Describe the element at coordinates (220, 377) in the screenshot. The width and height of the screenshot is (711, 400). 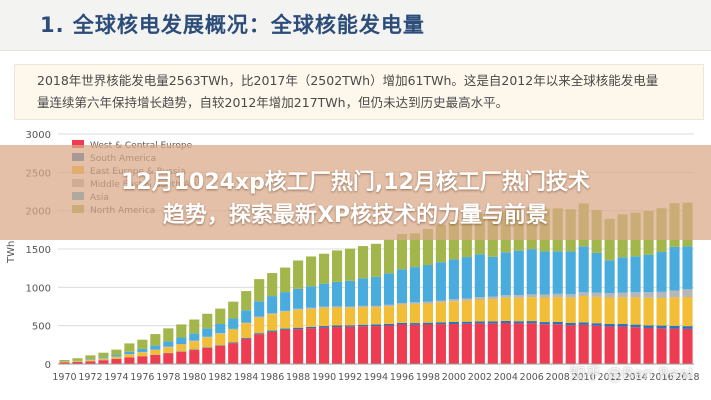
I see `x-tick-label: 1982` at that location.